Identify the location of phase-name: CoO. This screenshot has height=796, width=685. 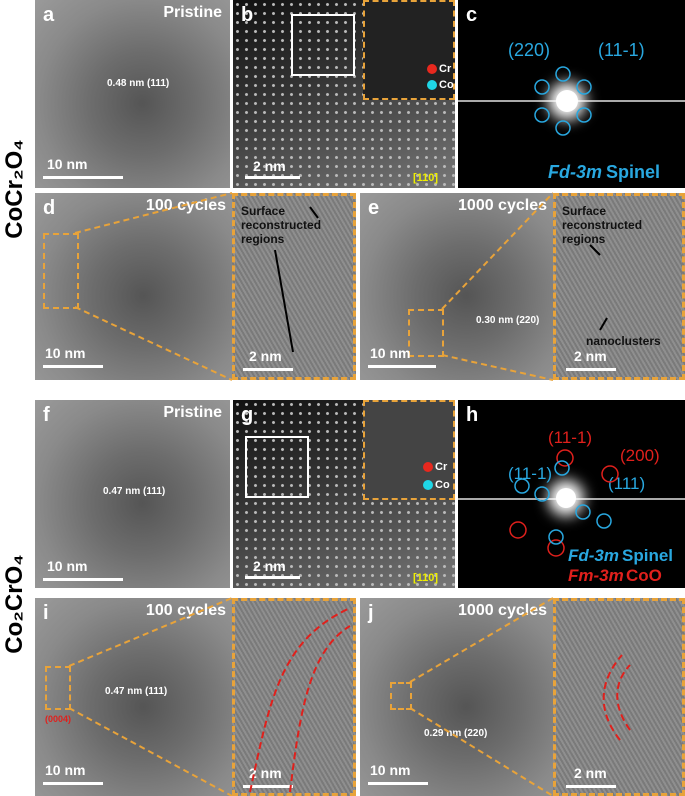
(644, 575).